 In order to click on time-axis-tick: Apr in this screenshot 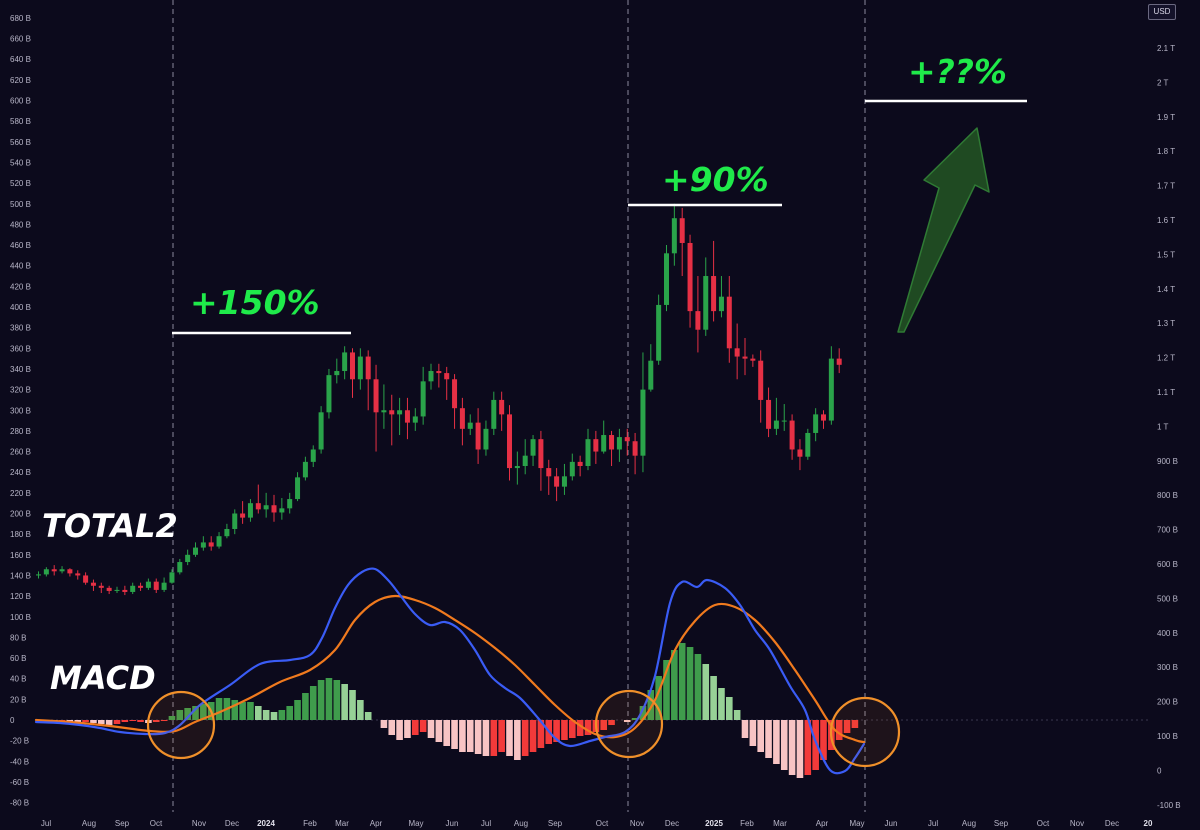, I will do `click(376, 823)`.